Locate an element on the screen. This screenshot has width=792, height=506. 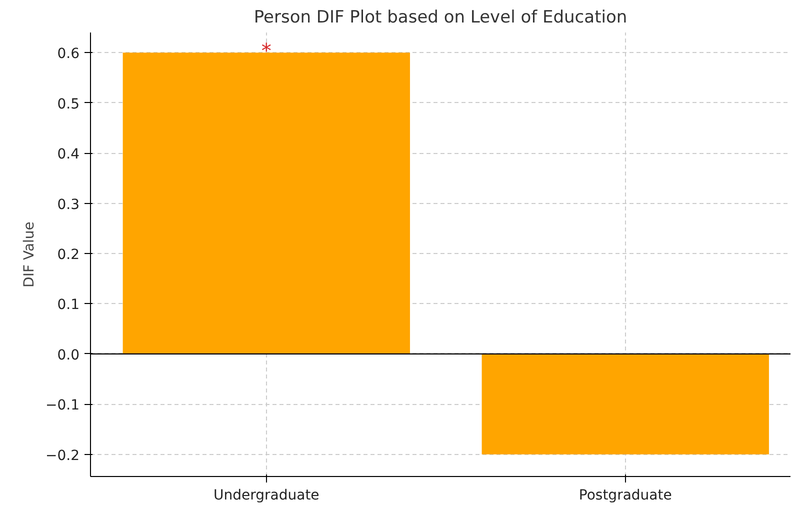
y-tick-label: 0.5 is located at coordinates (68, 104).